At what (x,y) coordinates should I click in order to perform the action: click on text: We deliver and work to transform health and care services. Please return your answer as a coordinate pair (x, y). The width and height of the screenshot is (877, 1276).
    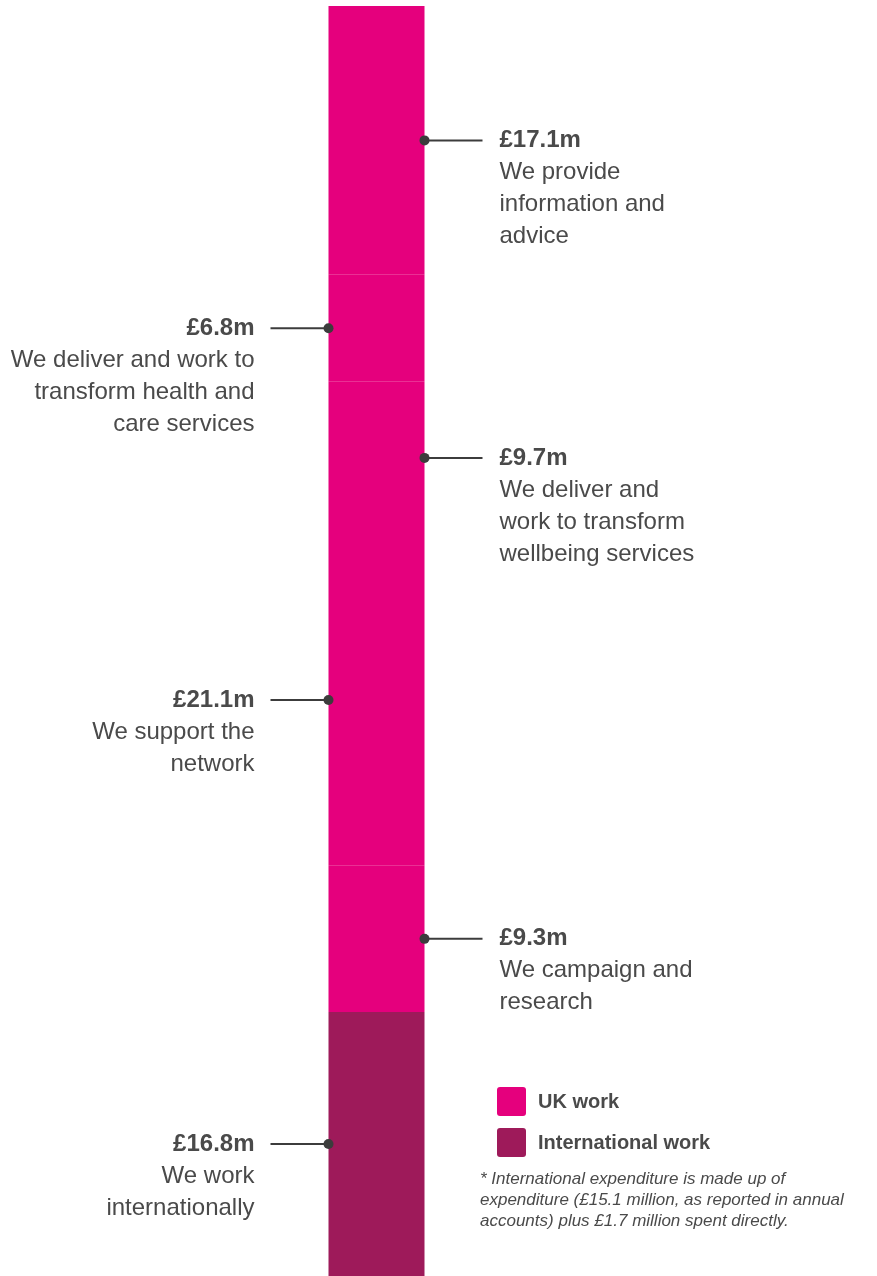
    Looking at the image, I should click on (132, 390).